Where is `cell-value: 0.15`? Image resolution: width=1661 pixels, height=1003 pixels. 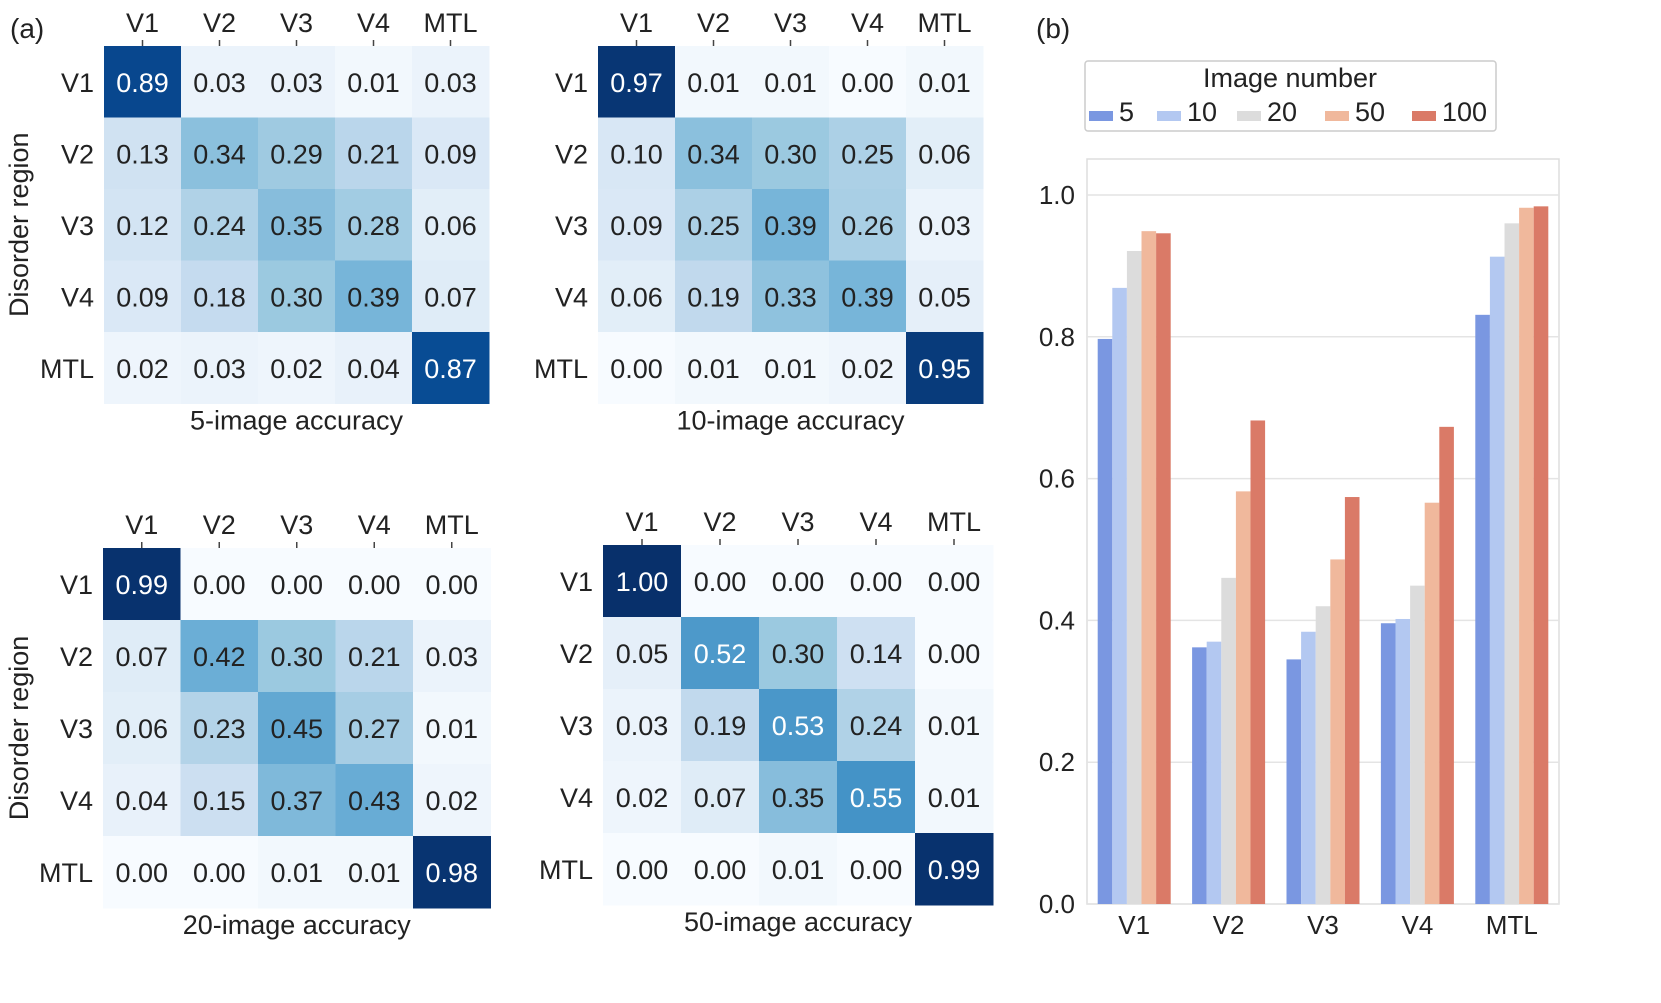
cell-value: 0.15 is located at coordinates (219, 801).